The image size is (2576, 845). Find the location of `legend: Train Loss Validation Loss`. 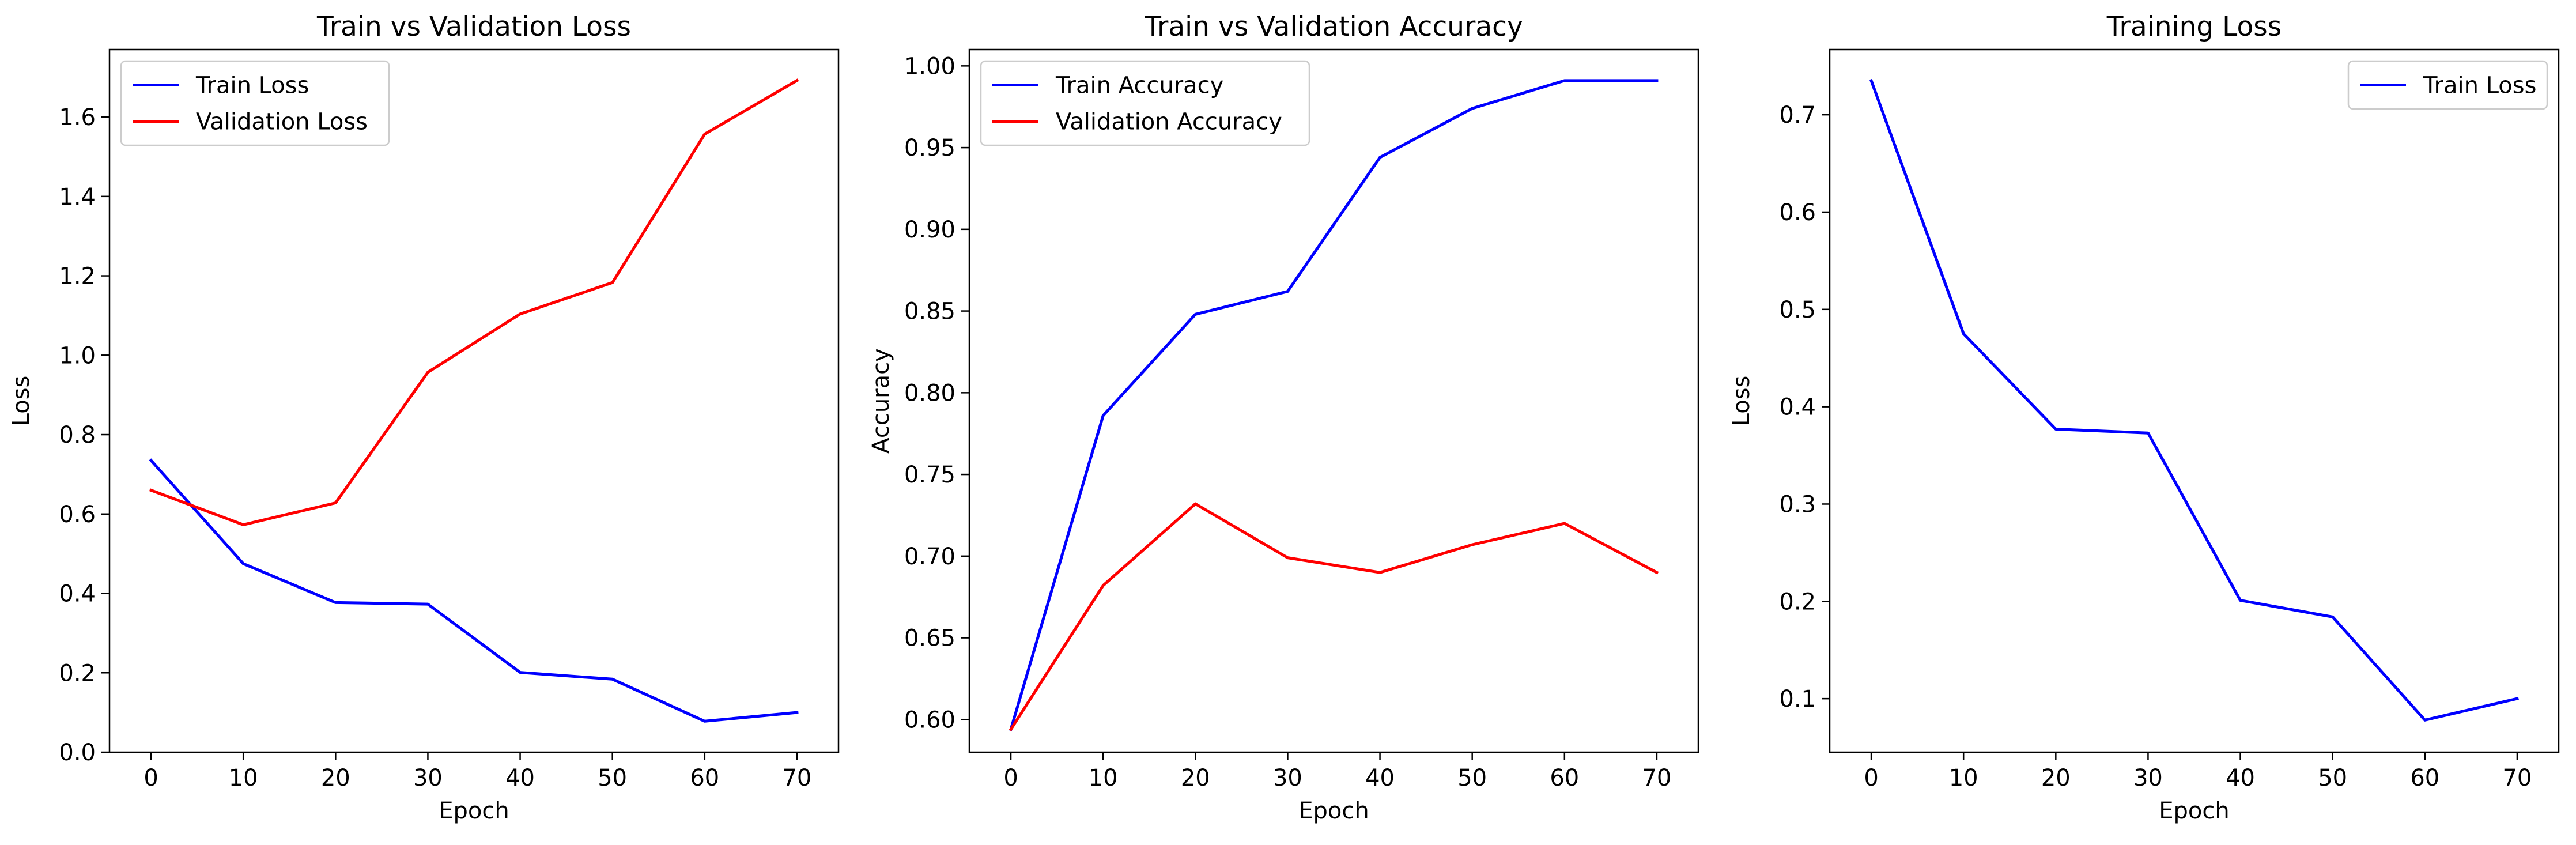

legend: Train Loss Validation Loss is located at coordinates (255, 103).